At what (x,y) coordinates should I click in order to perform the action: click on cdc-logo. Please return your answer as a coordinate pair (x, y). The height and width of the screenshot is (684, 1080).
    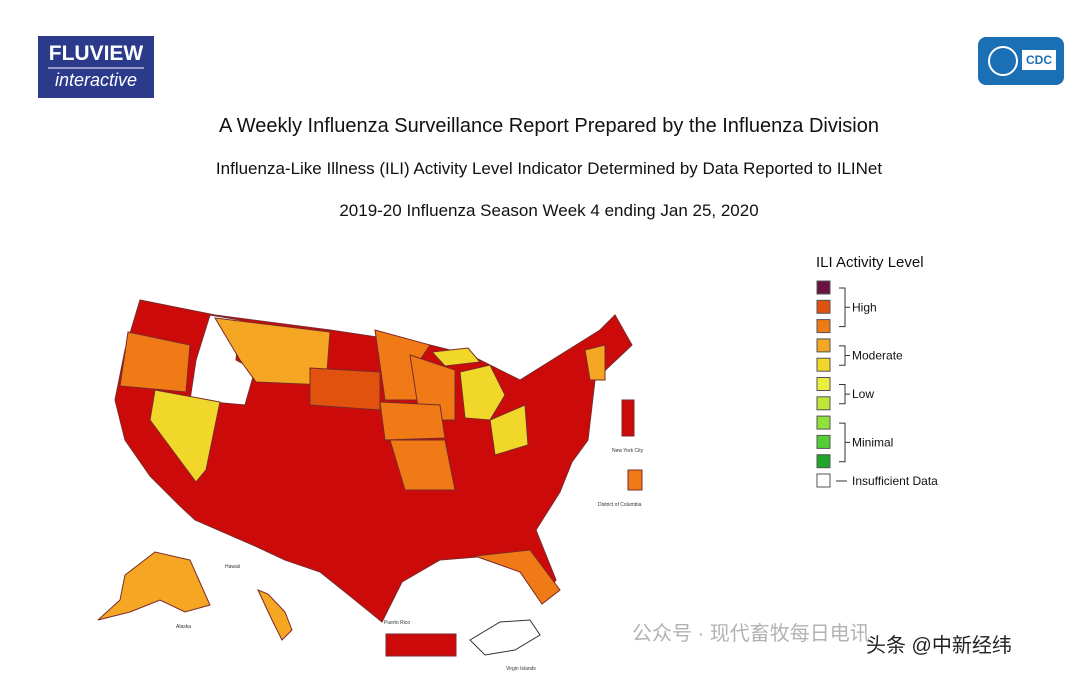
    Looking at the image, I should click on (1021, 61).